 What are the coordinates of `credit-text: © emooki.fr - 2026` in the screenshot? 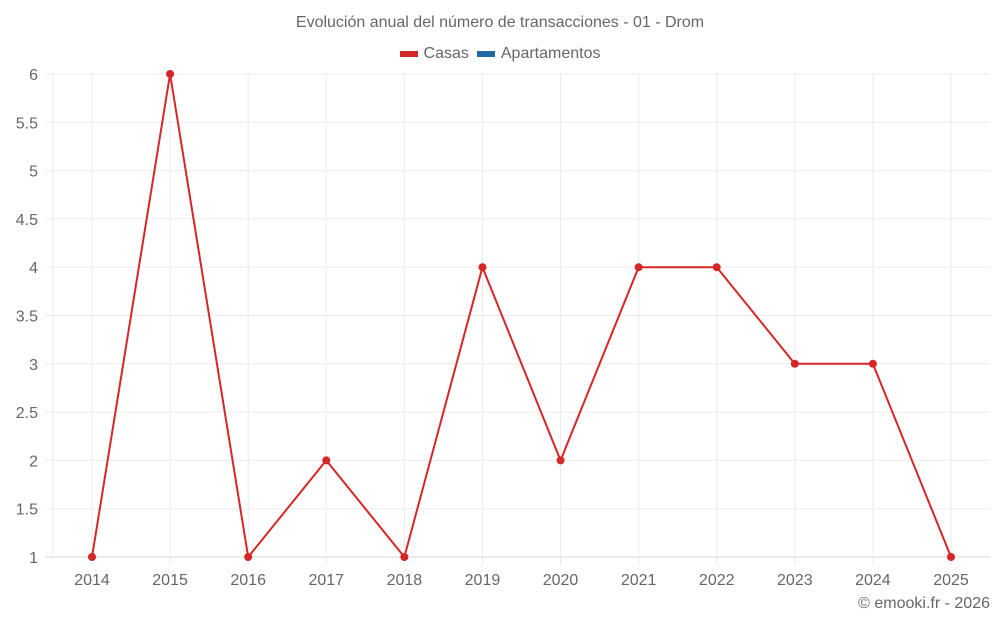 It's located at (924, 603).